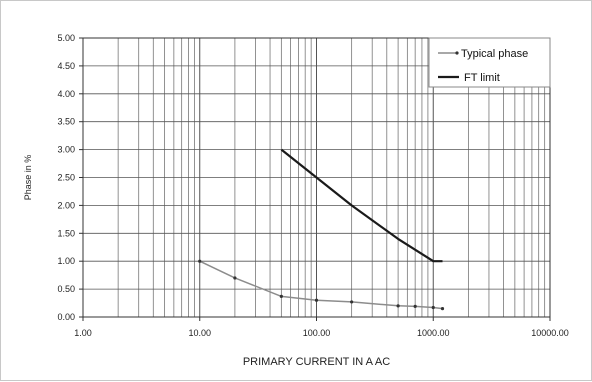 This screenshot has width=592, height=382. What do you see at coordinates (361, 205) in the screenshot?
I see `series-line-ft-limit` at bounding box center [361, 205].